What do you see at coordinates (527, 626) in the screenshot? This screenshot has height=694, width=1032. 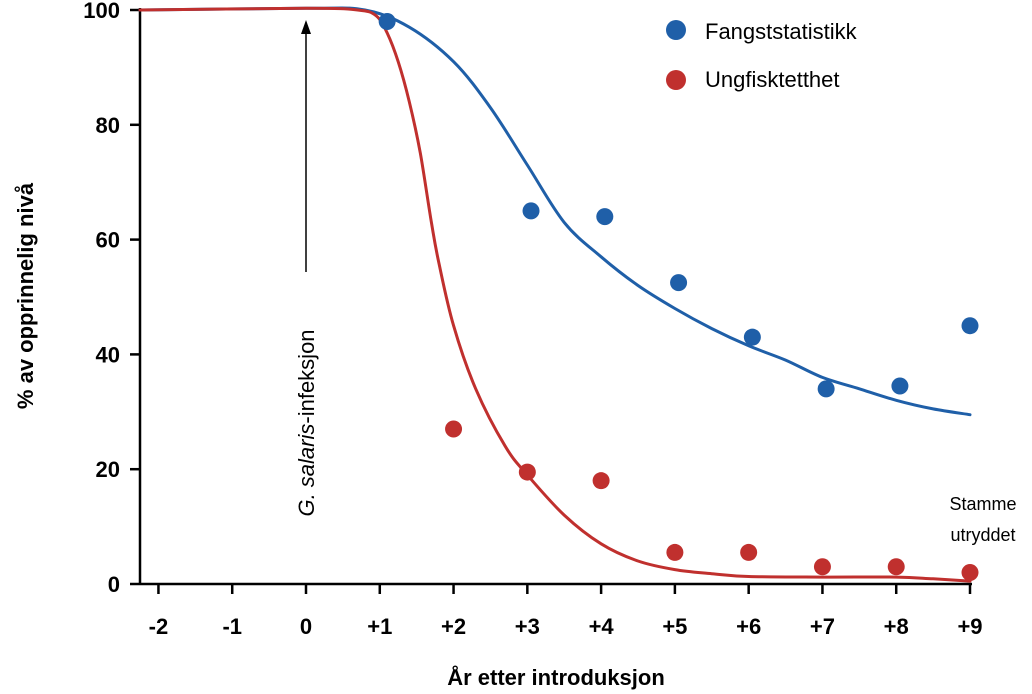 I see `x-tick-label: +3` at bounding box center [527, 626].